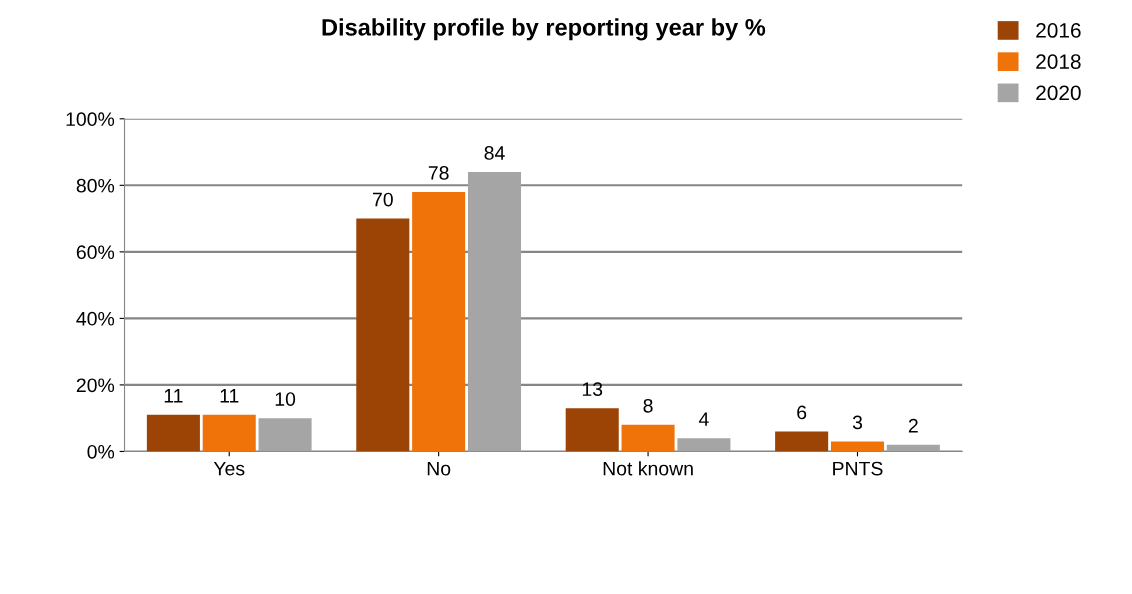  What do you see at coordinates (648, 405) in the screenshot?
I see `data-label: 8` at bounding box center [648, 405].